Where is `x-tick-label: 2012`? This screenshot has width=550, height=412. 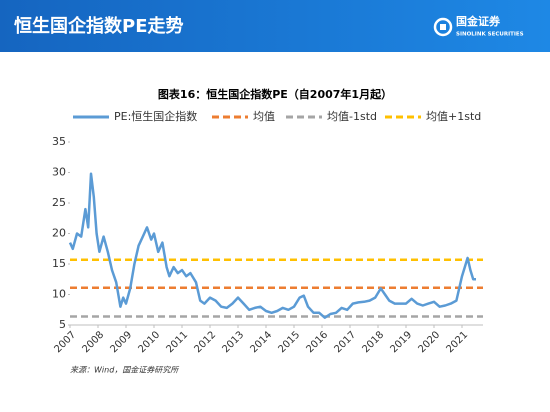 x-tick-label: 2012 is located at coordinates (205, 342).